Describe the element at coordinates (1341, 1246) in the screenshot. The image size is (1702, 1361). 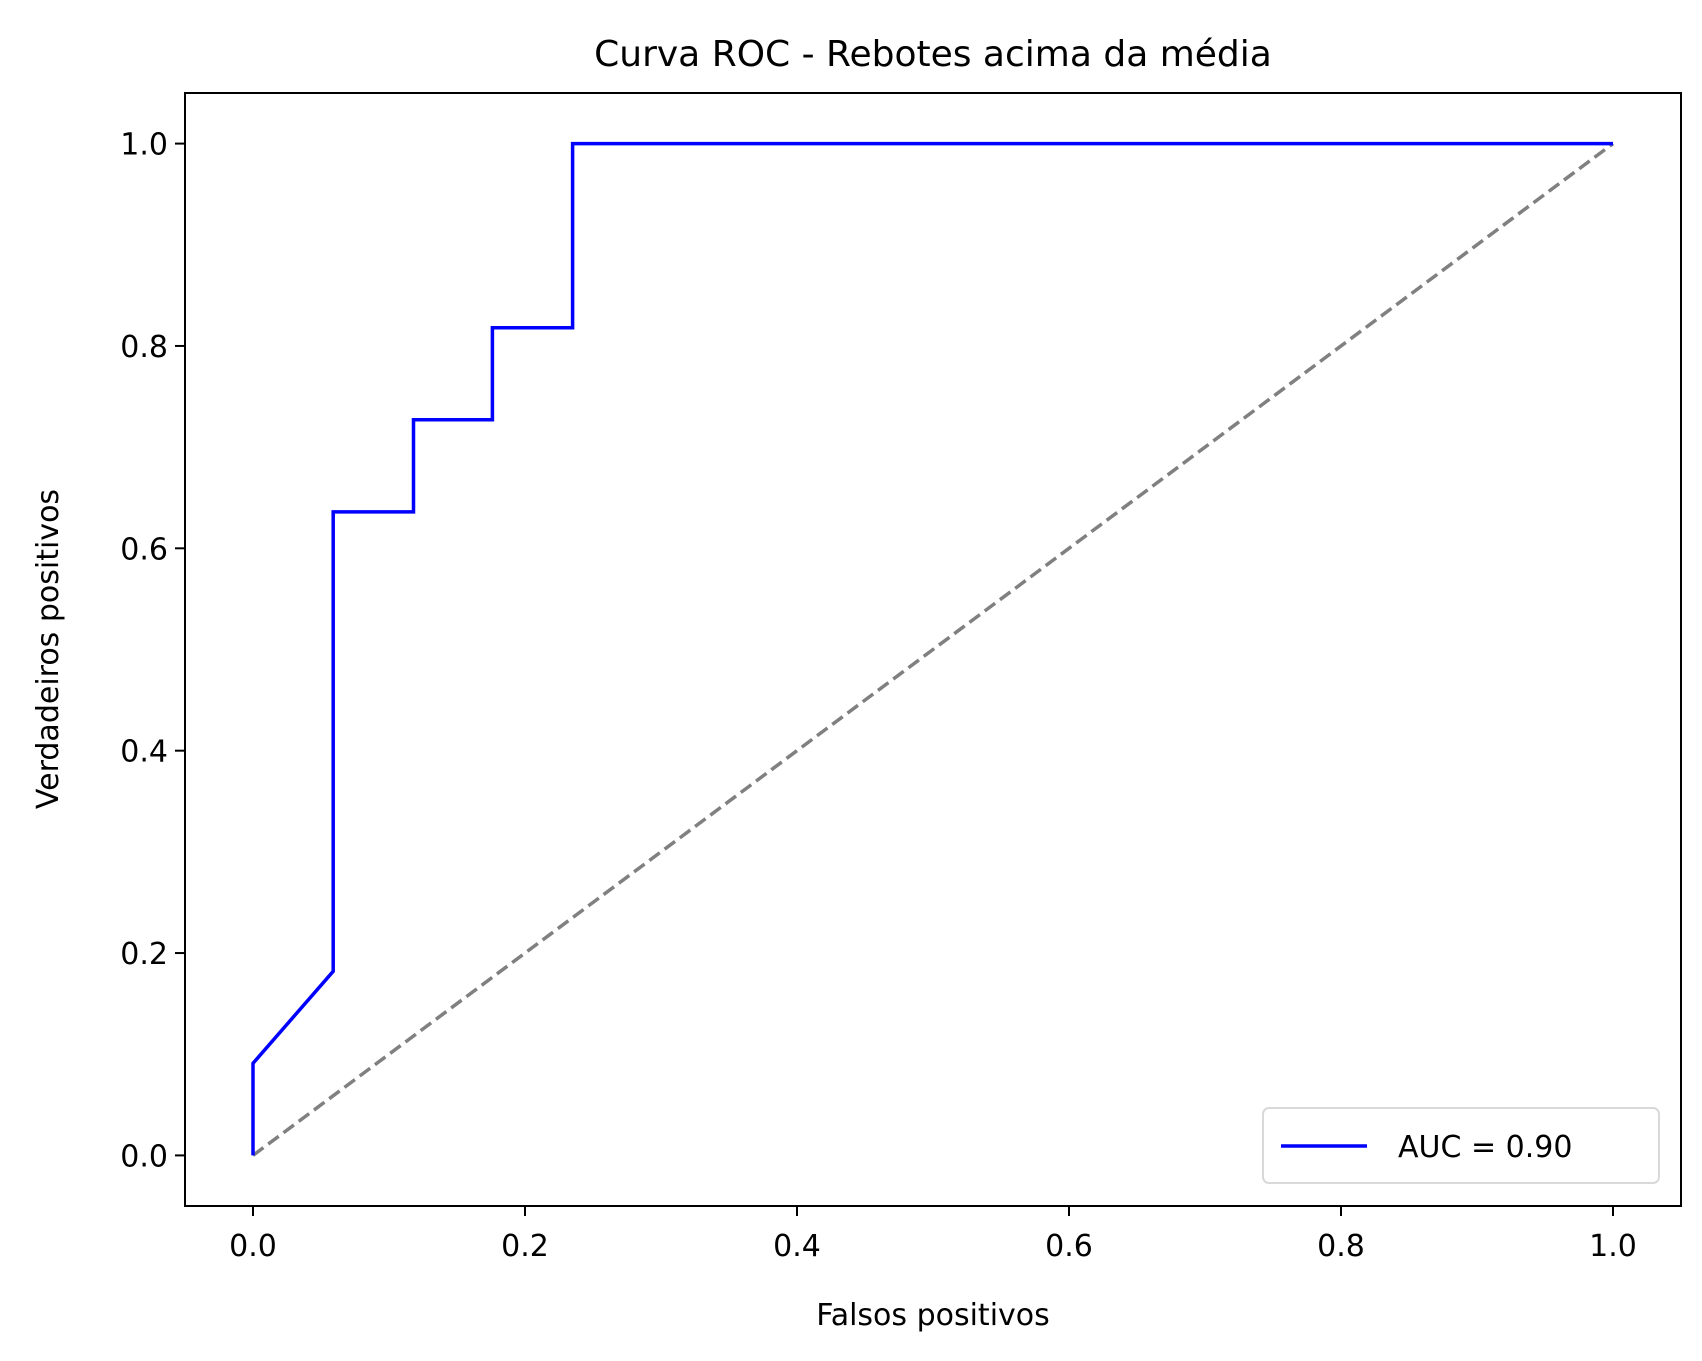
I see `x-tick-label: 0.8` at that location.